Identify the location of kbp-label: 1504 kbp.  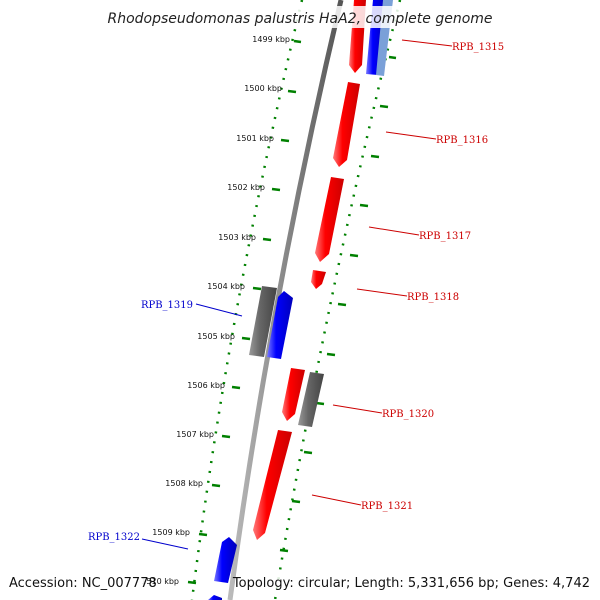
(226, 286).